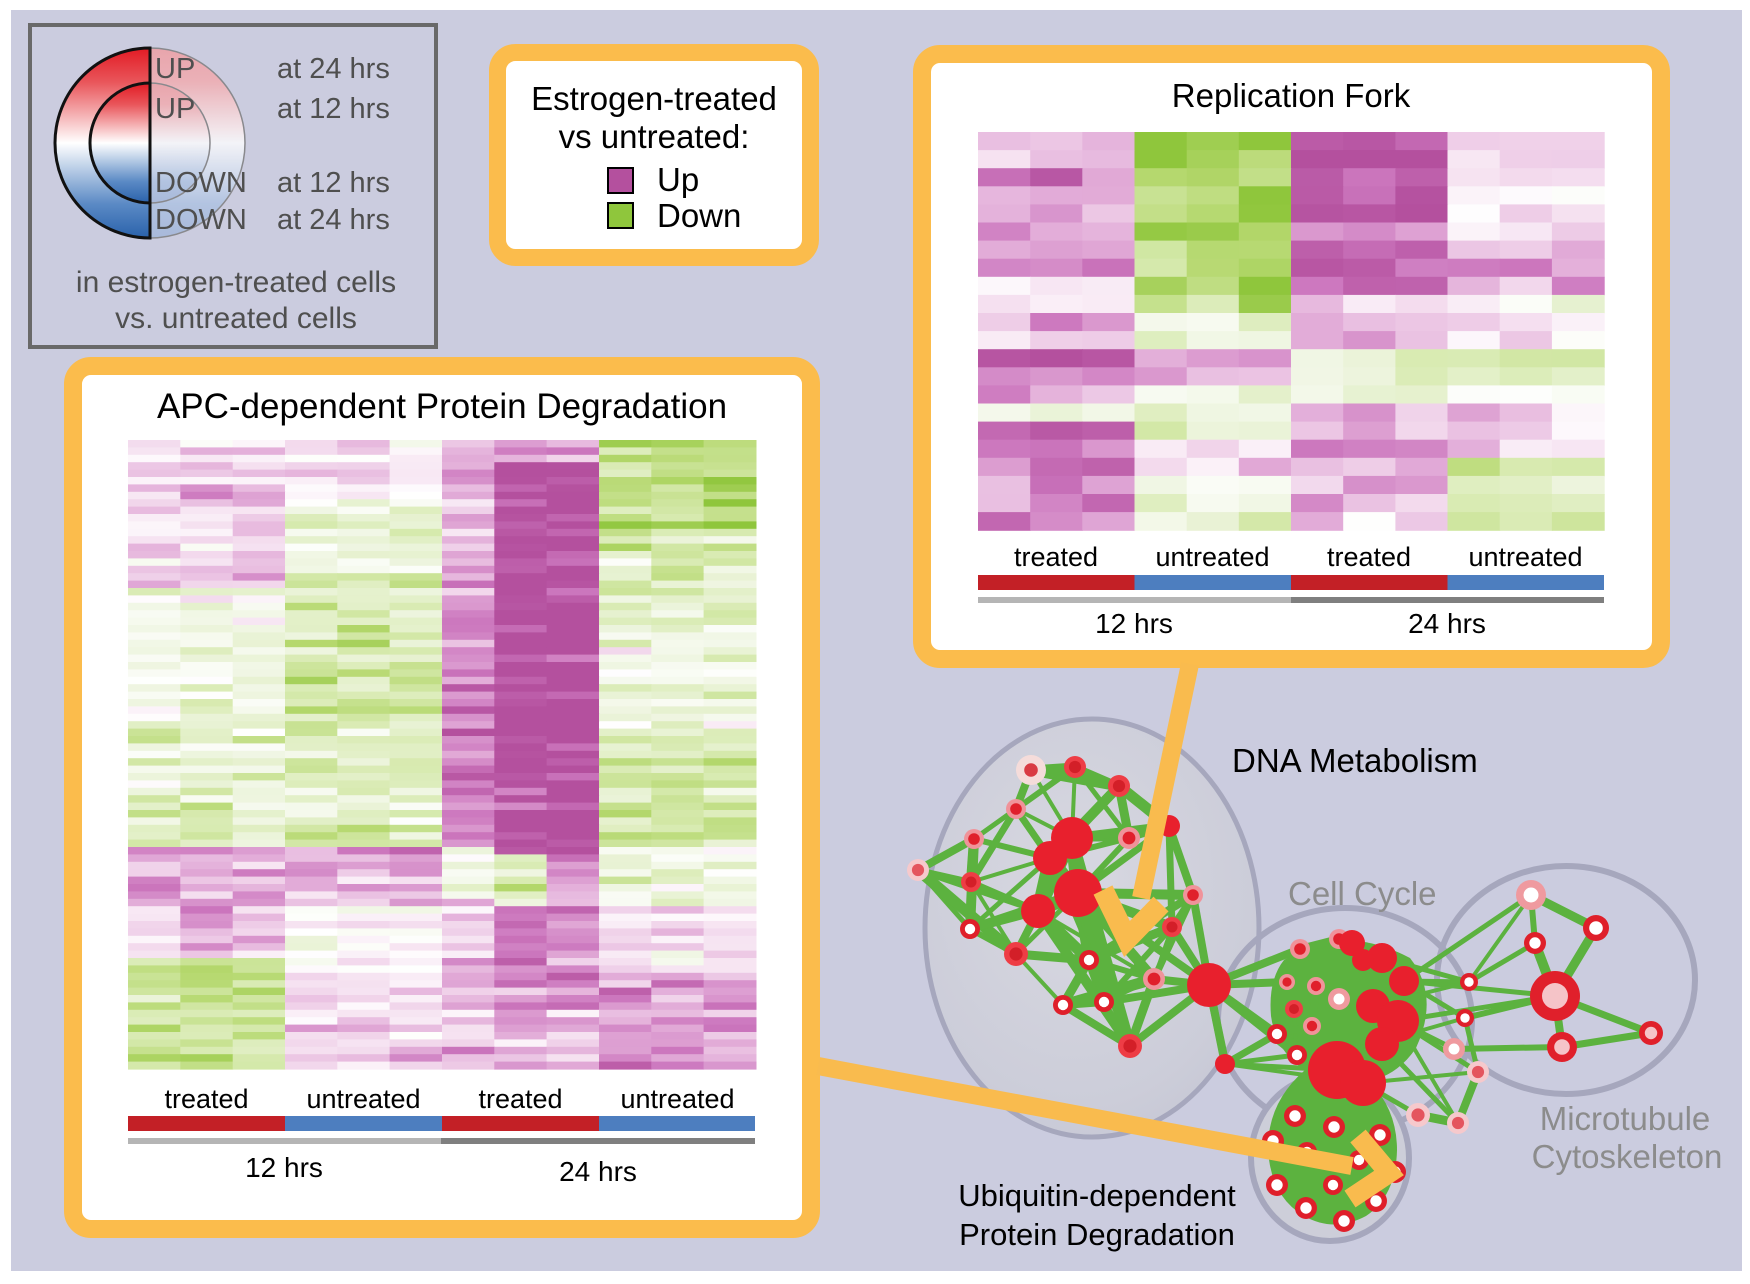  I want to click on svg-text: DNA Metabolism, so click(1355, 760).